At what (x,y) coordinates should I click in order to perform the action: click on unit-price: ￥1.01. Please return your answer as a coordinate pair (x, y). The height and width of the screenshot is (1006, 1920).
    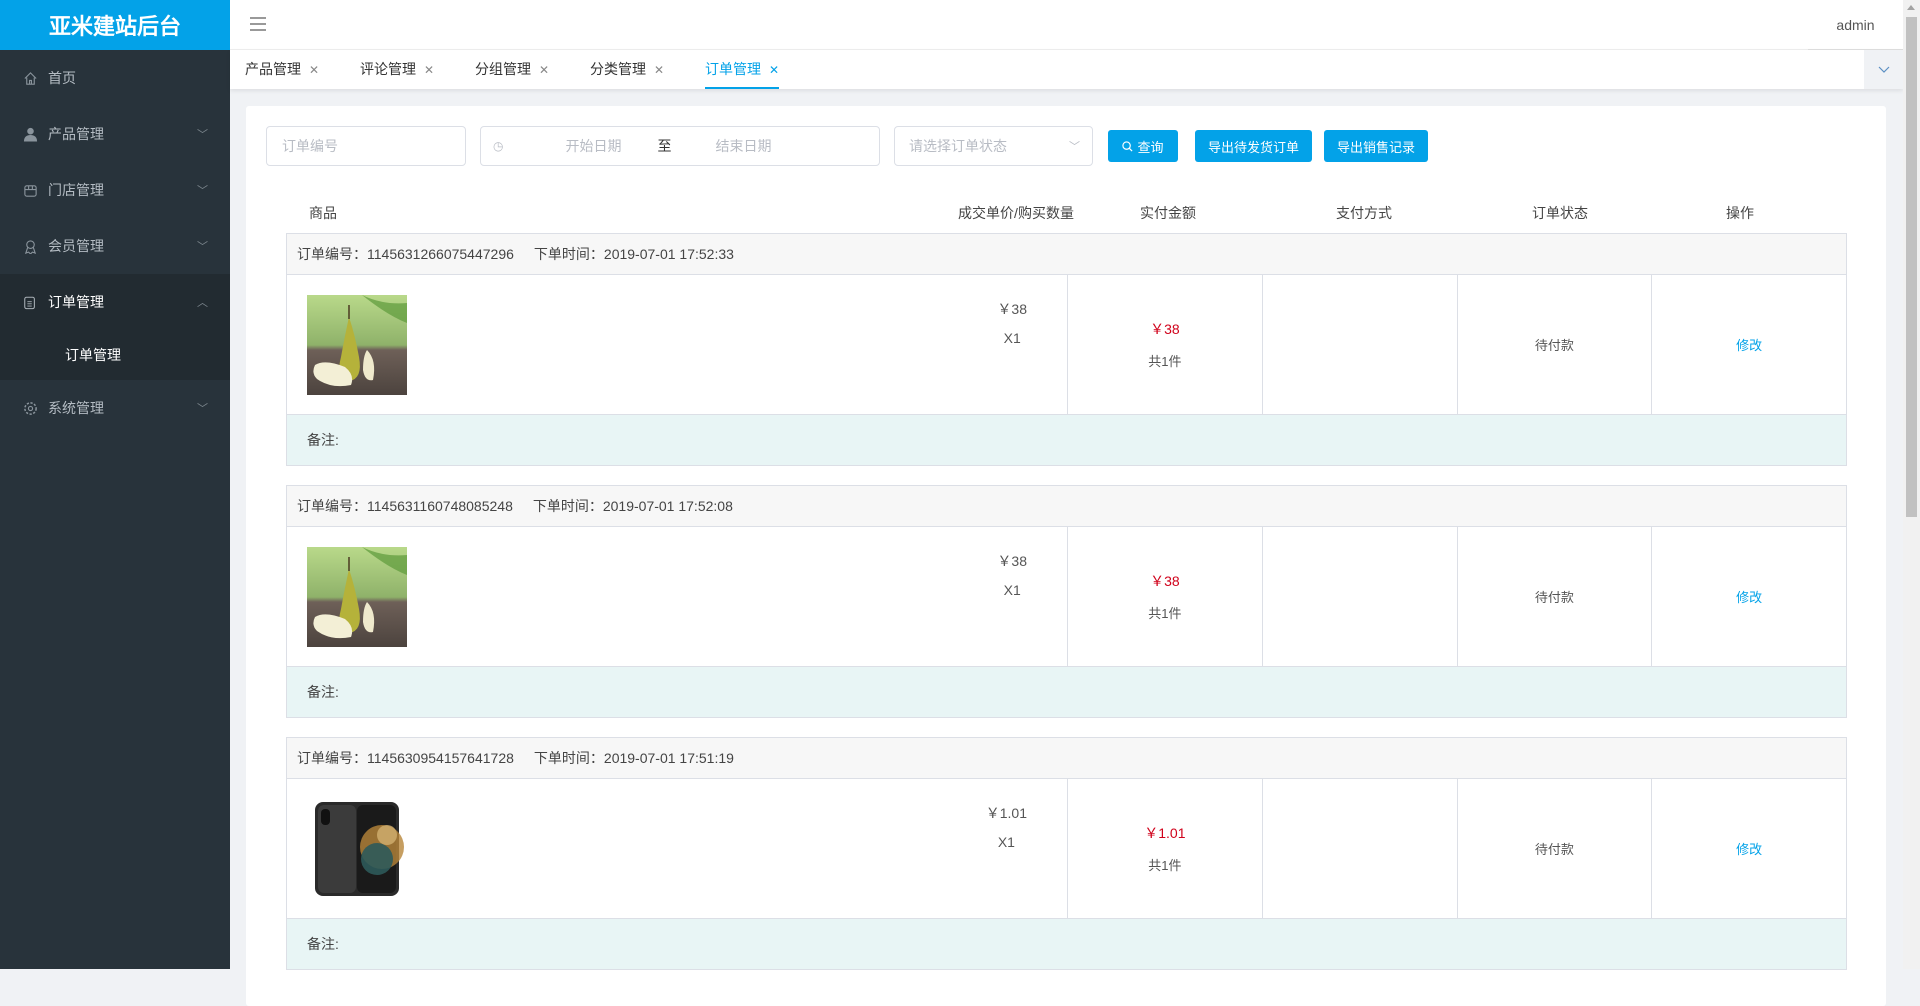
    Looking at the image, I should click on (1006, 813).